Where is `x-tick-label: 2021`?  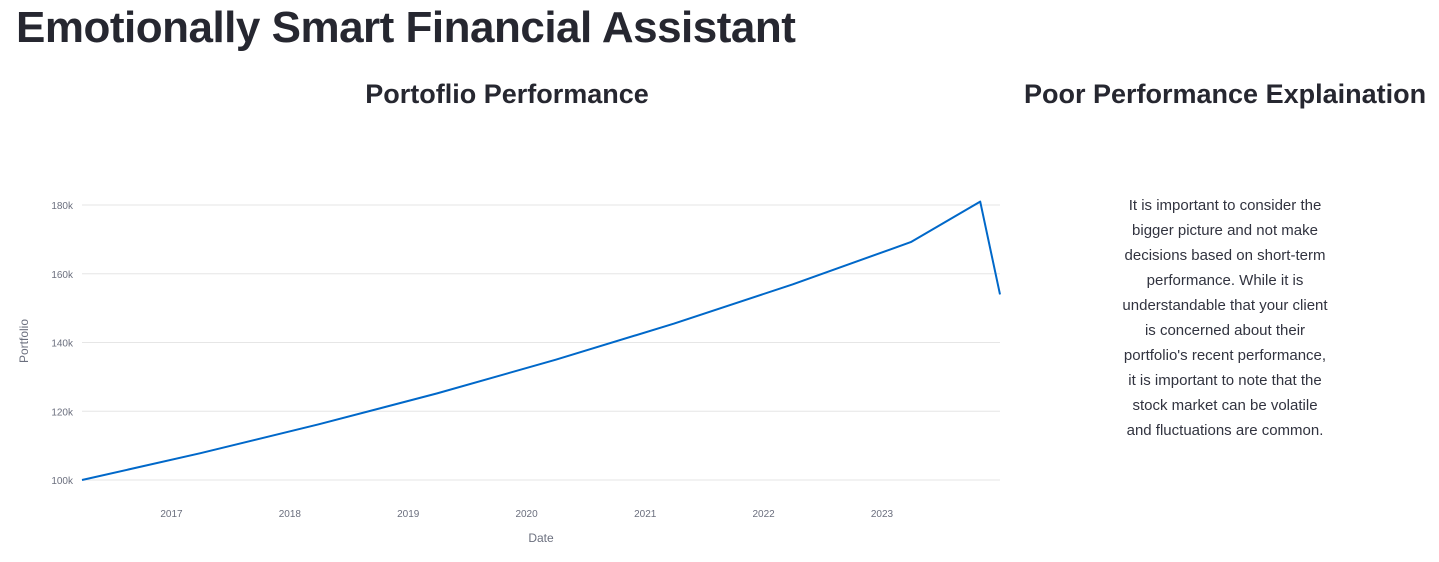 x-tick-label: 2021 is located at coordinates (645, 514).